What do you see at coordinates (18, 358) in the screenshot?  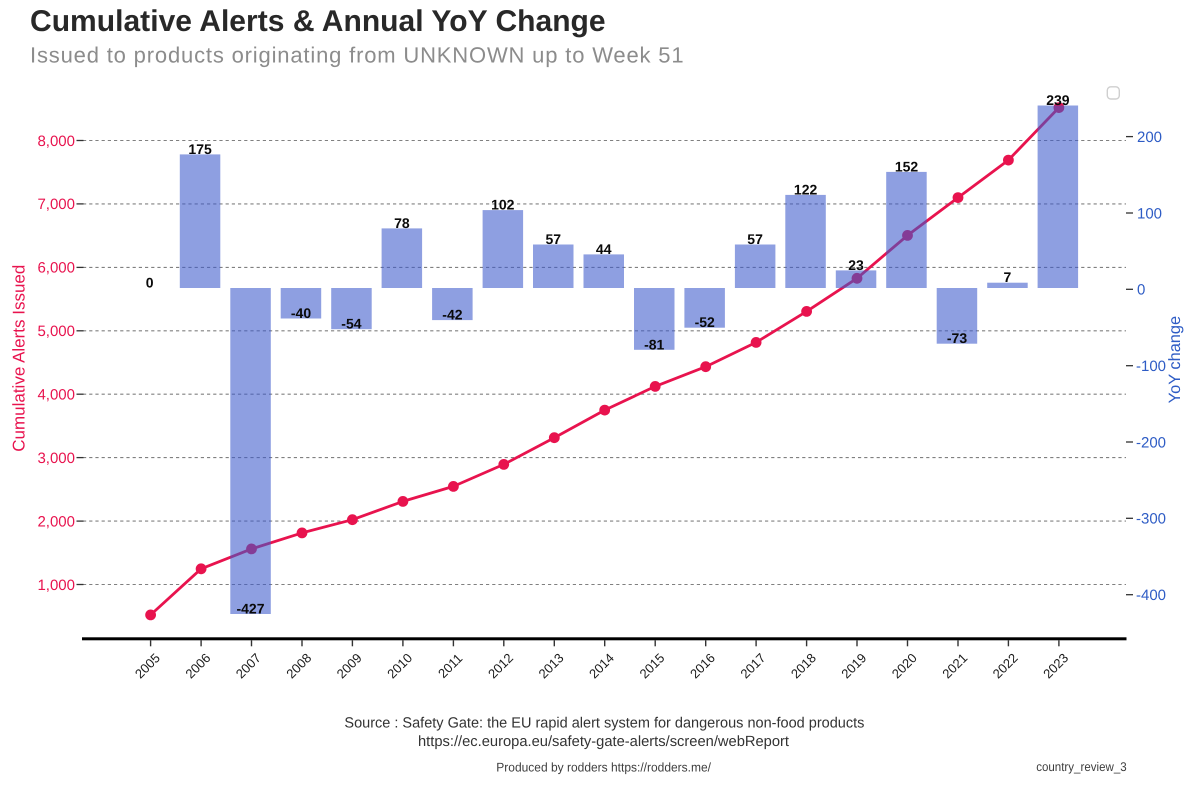 I see `svg-text: Cumulative Alerts Issued` at bounding box center [18, 358].